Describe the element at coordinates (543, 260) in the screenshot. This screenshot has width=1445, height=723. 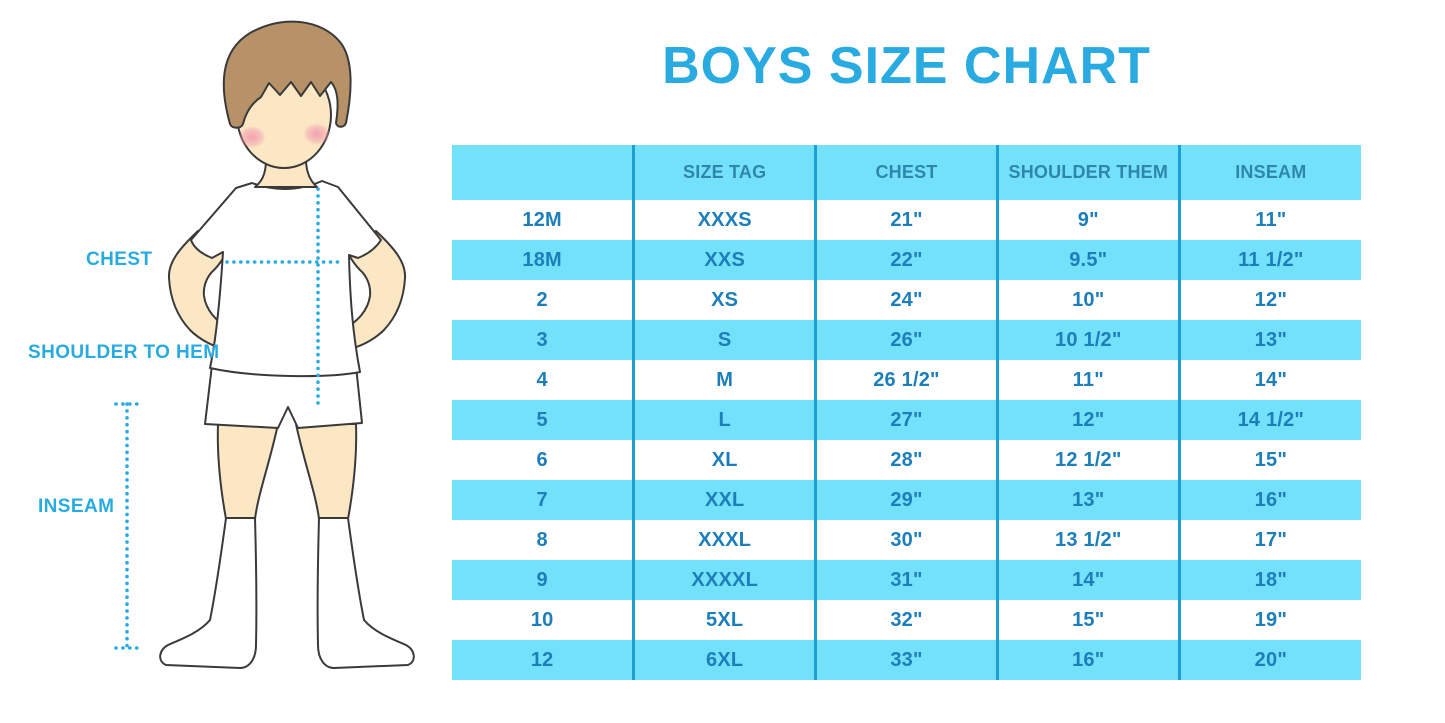
I see `table-cell: 18M` at that location.